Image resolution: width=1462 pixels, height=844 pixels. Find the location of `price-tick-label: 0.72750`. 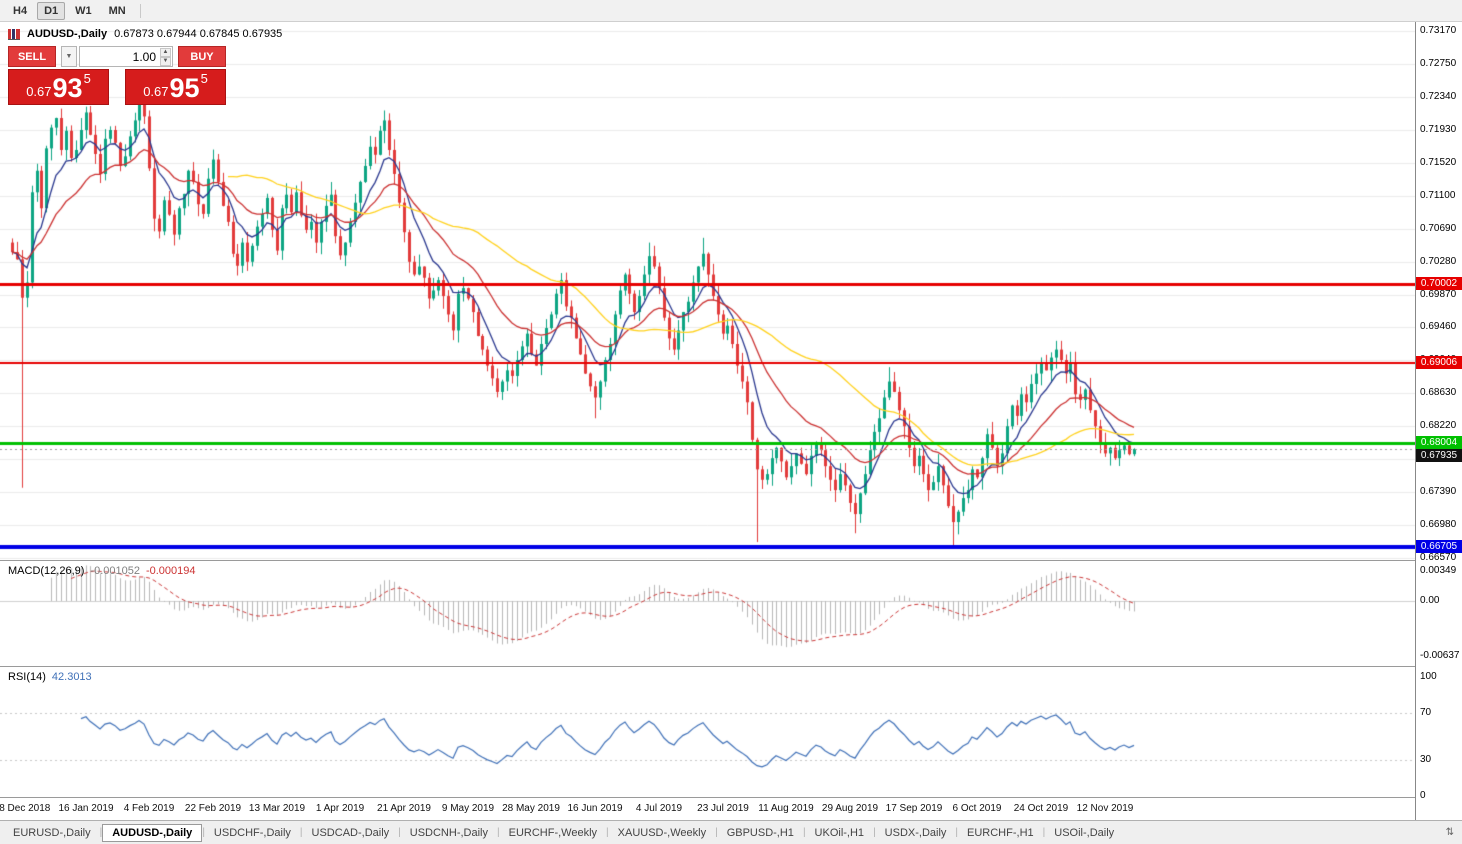

price-tick-label: 0.72750 is located at coordinates (1438, 63).